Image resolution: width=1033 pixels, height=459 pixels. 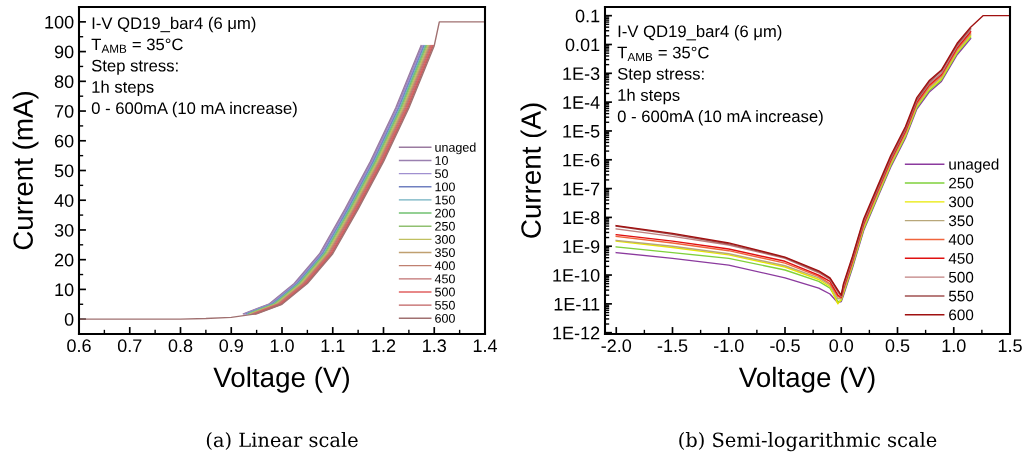 I want to click on legend-label: 200, so click(x=445, y=213).